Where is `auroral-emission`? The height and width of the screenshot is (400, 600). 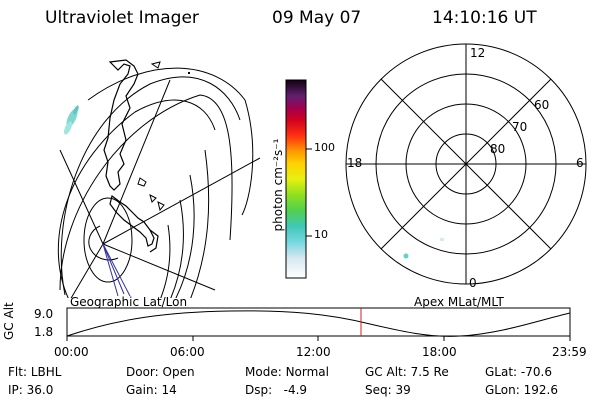 auroral-emission is located at coordinates (71, 120).